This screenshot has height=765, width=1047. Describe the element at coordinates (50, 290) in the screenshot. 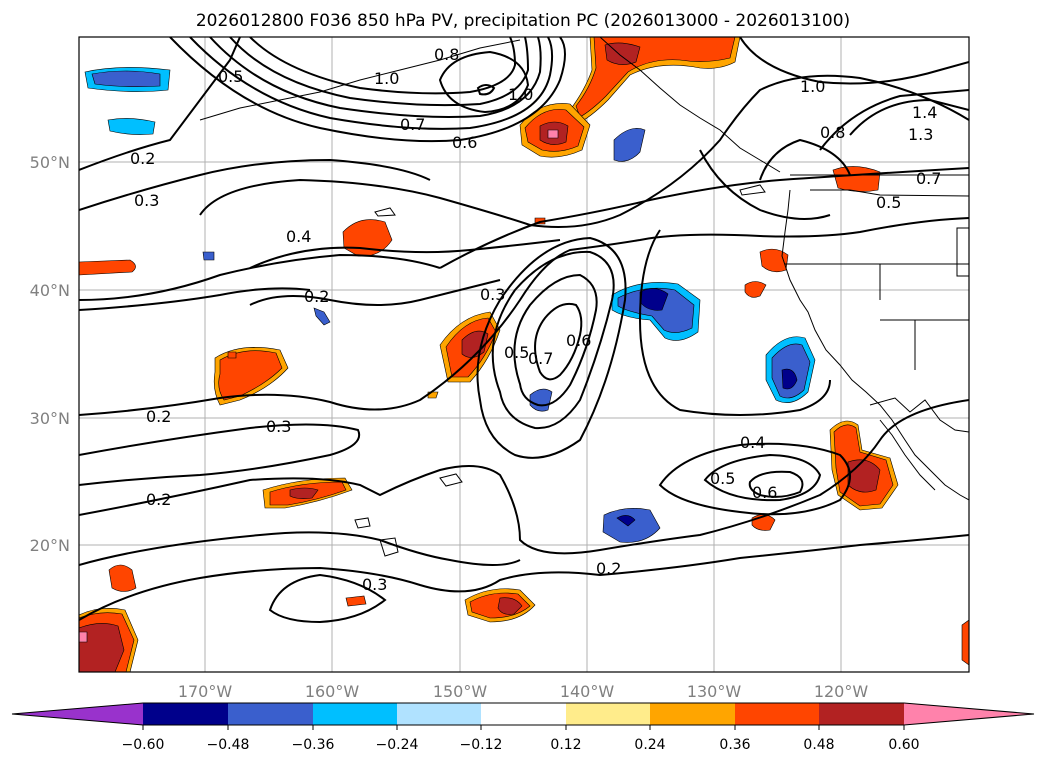

I see `lat-label: 40°N` at that location.